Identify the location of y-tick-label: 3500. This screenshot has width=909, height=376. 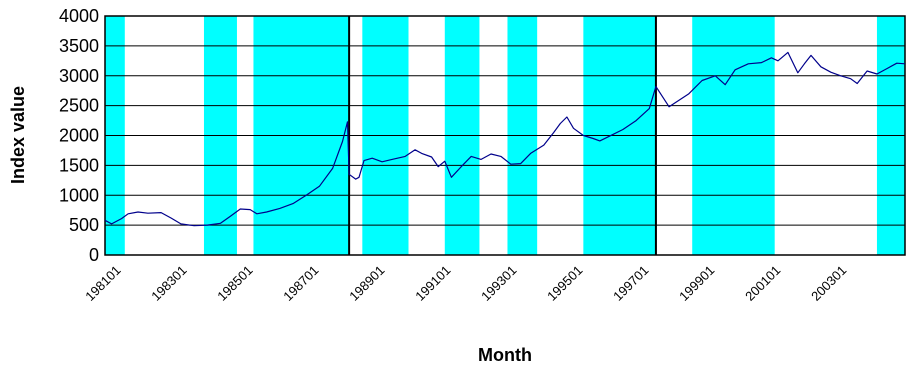
(79, 46).